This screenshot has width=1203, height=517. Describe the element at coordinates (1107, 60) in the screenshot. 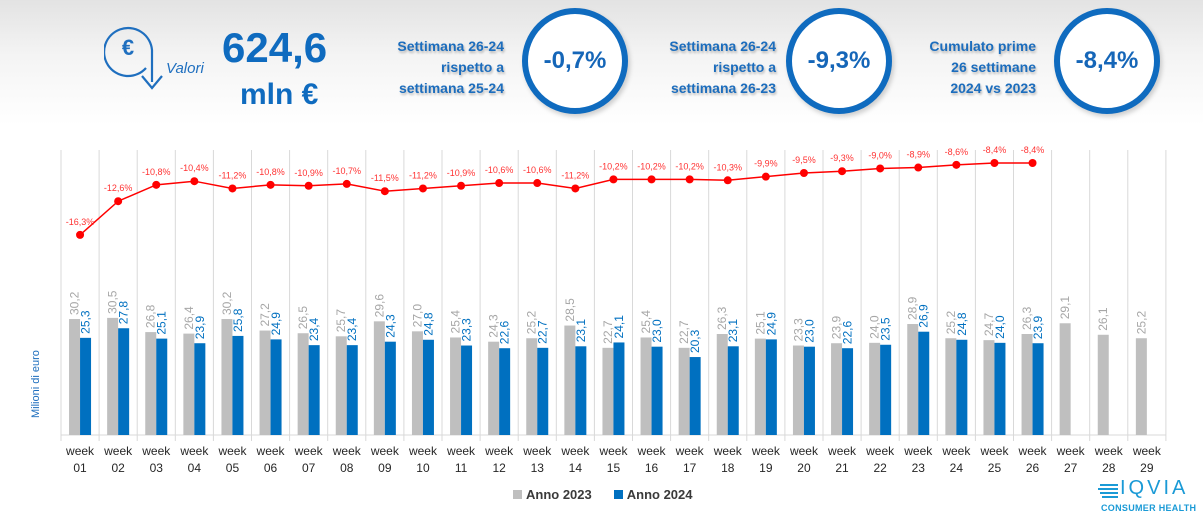

I see `kpi-cumulative-value: -8,4%` at that location.